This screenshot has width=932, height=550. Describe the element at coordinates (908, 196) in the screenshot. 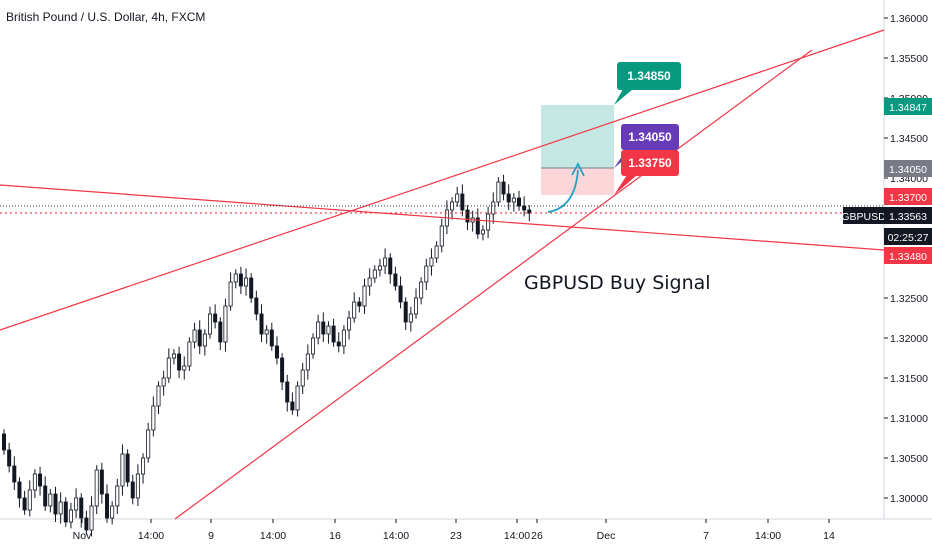

I see `price-tag: 1.33700` at that location.